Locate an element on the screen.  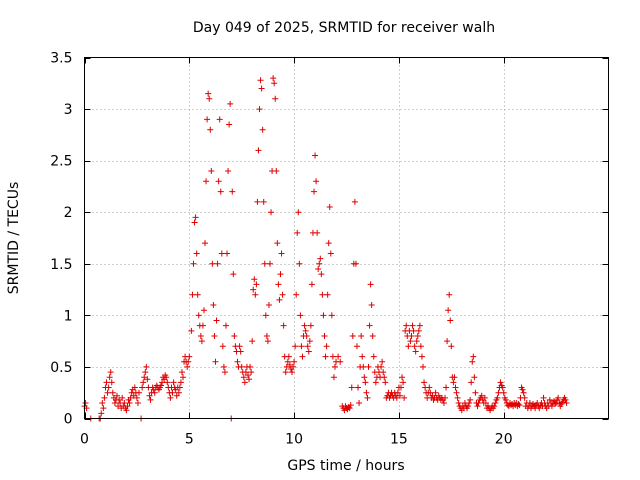
y-tick-label: 3.5 is located at coordinates (61, 59).